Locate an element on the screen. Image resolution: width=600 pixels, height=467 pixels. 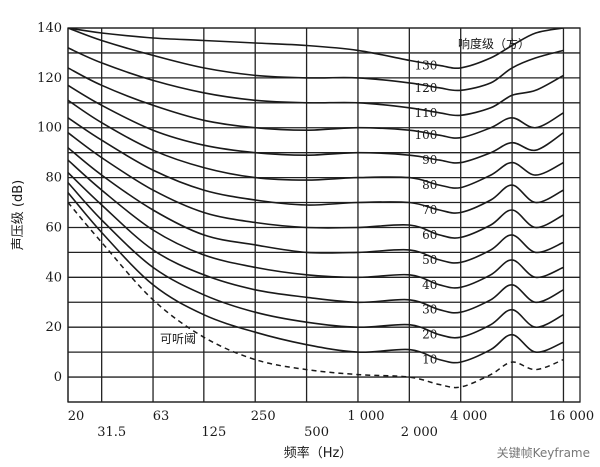
phon-label-100: 100 is located at coordinates (425, 135).